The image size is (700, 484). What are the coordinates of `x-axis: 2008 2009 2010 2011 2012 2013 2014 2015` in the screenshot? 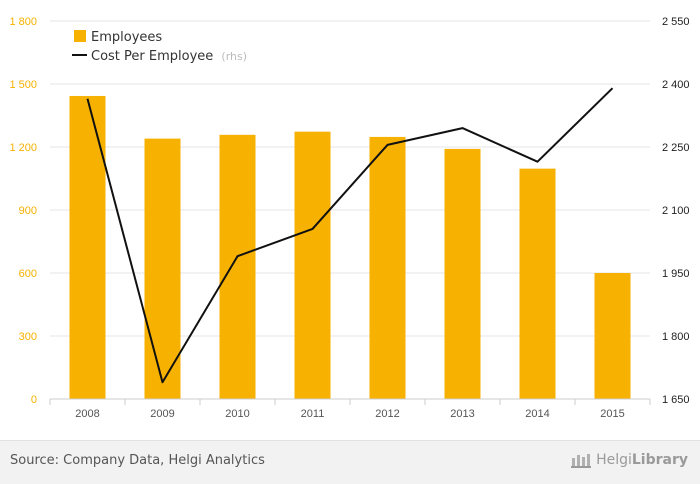 It's located at (350, 409).